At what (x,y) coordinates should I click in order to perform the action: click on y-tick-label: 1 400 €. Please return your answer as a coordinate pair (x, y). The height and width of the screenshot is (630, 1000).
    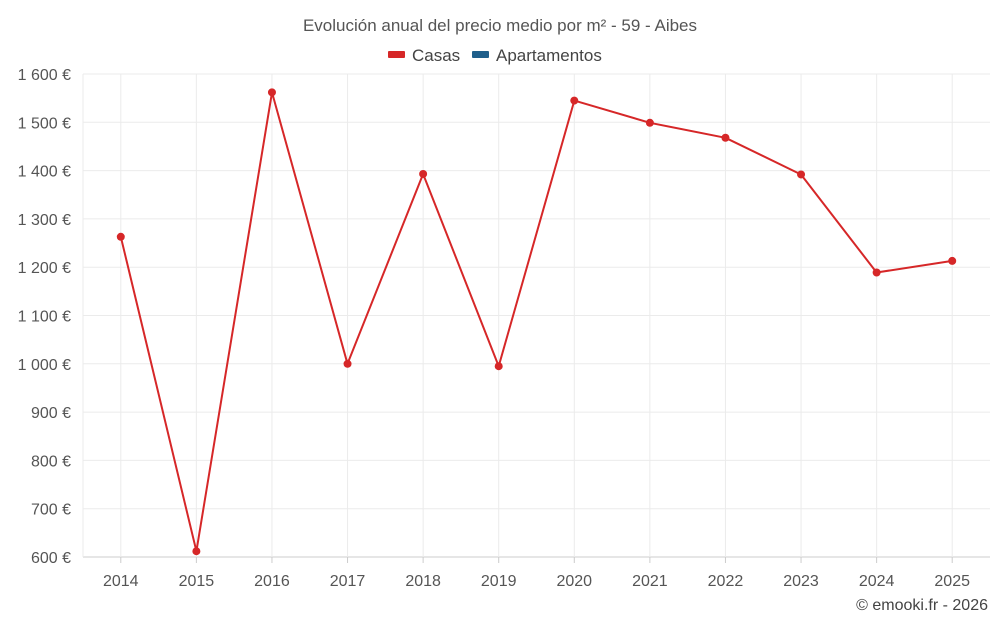
    Looking at the image, I should click on (44, 172).